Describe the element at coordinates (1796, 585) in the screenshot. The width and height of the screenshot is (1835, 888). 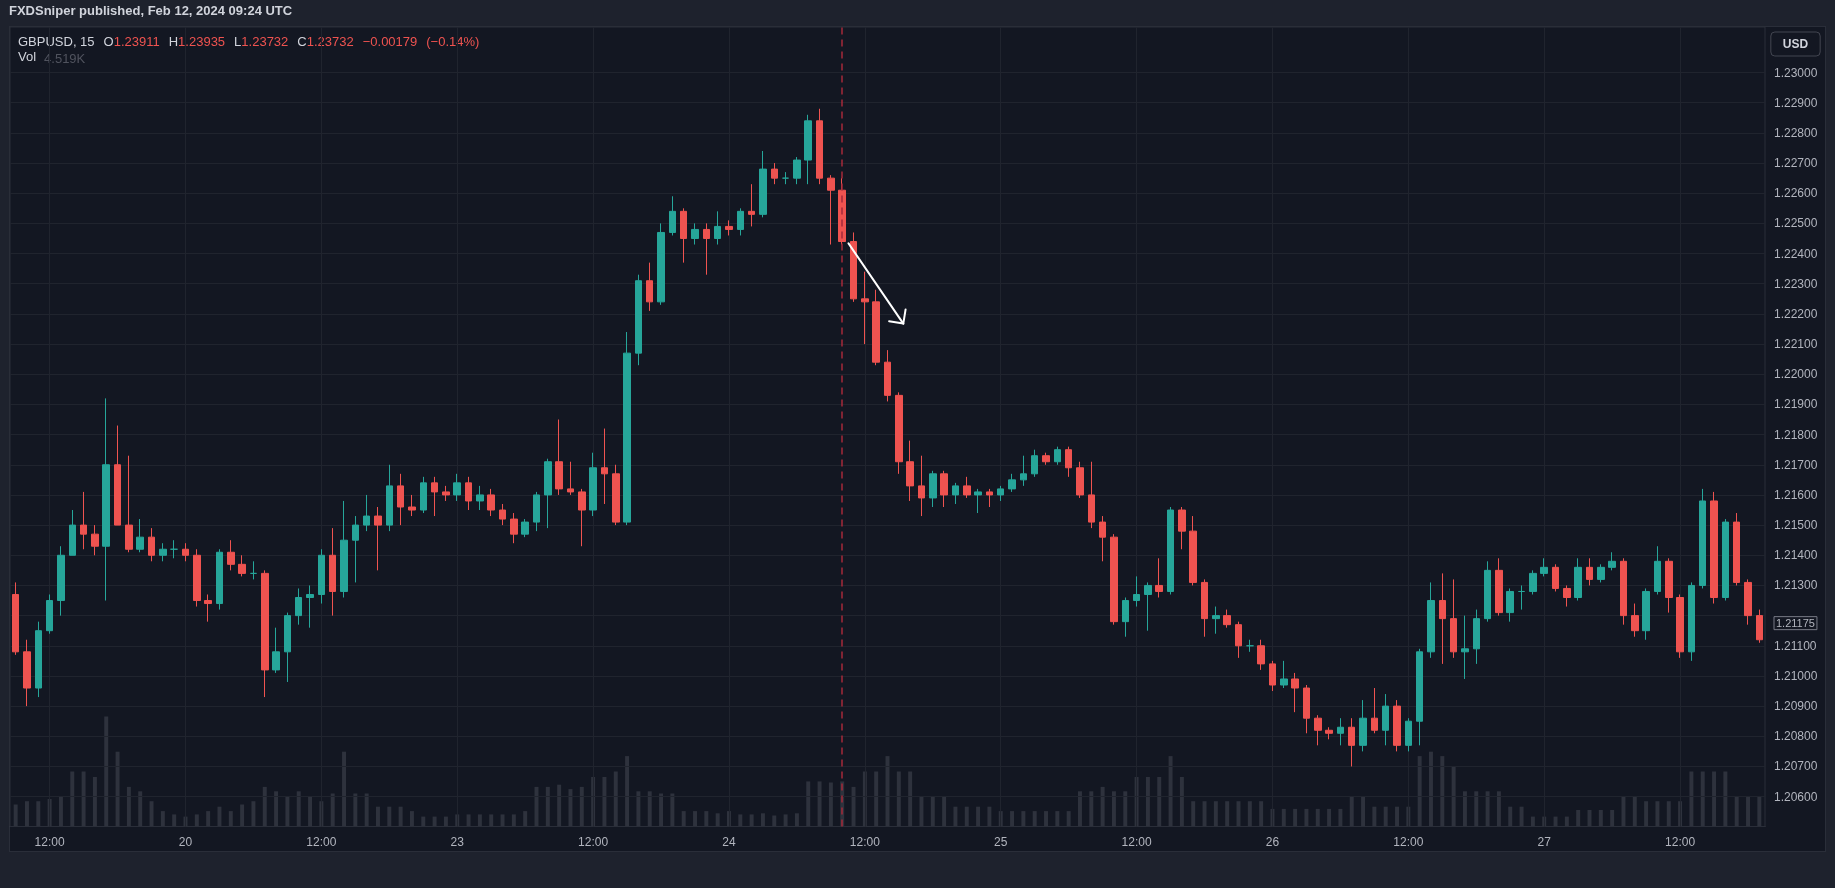
I see `y-tick-label: 1.21300` at that location.